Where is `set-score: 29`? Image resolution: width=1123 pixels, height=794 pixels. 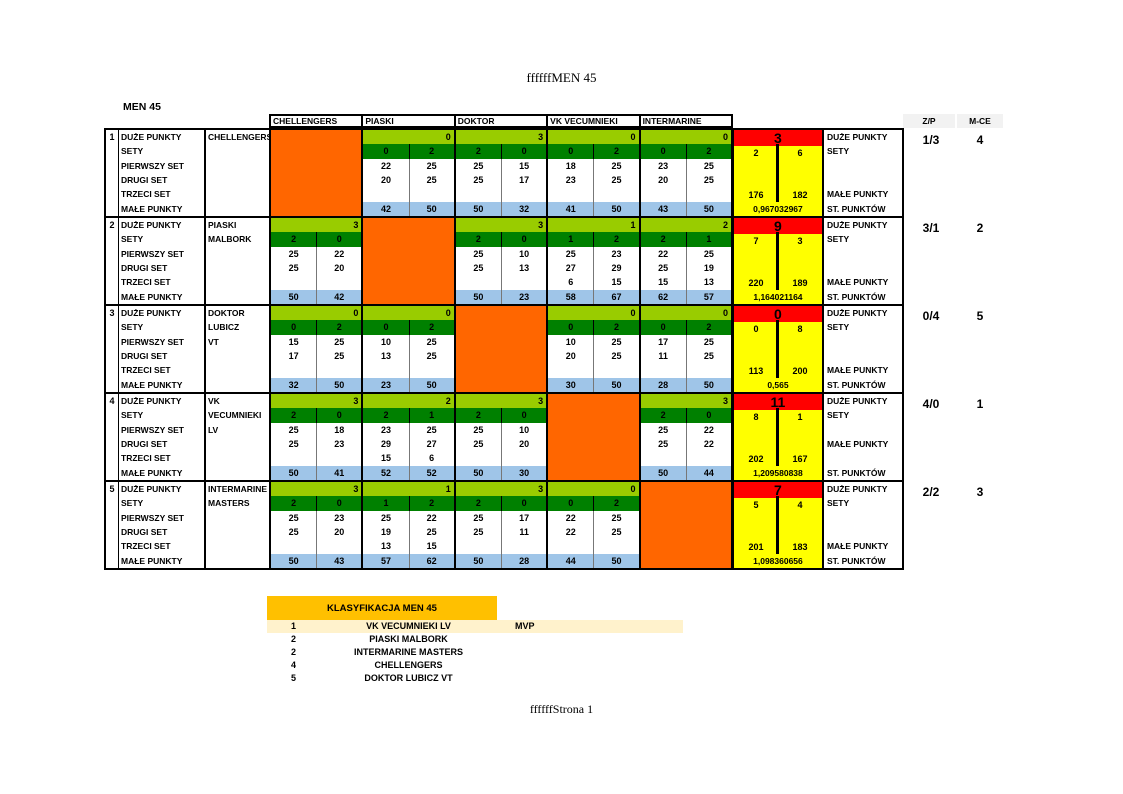
set-score: 29 is located at coordinates (615, 268).